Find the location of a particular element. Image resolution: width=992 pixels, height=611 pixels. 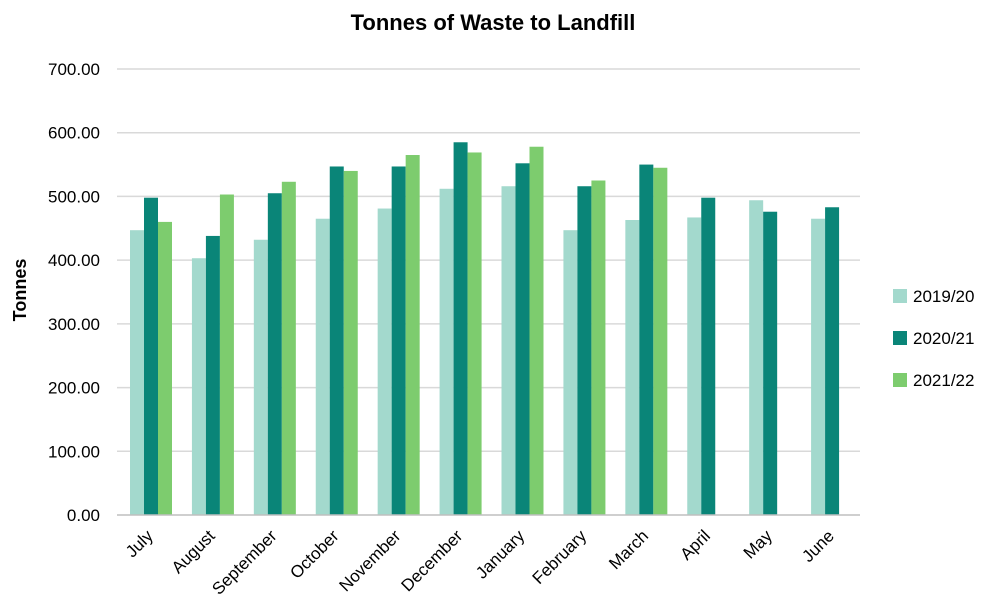

bar-2019-20-march is located at coordinates (632, 367).